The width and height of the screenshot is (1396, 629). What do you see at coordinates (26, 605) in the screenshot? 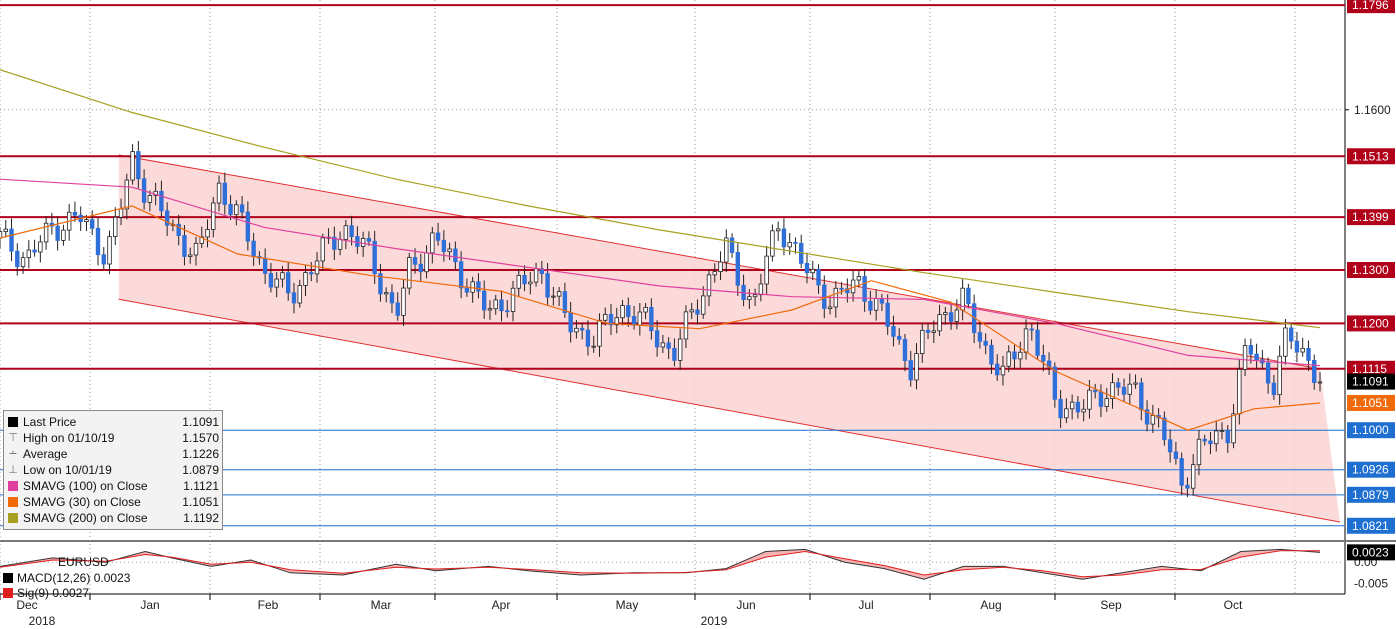
I see `x-month-label-Dec: Dec` at bounding box center [26, 605].